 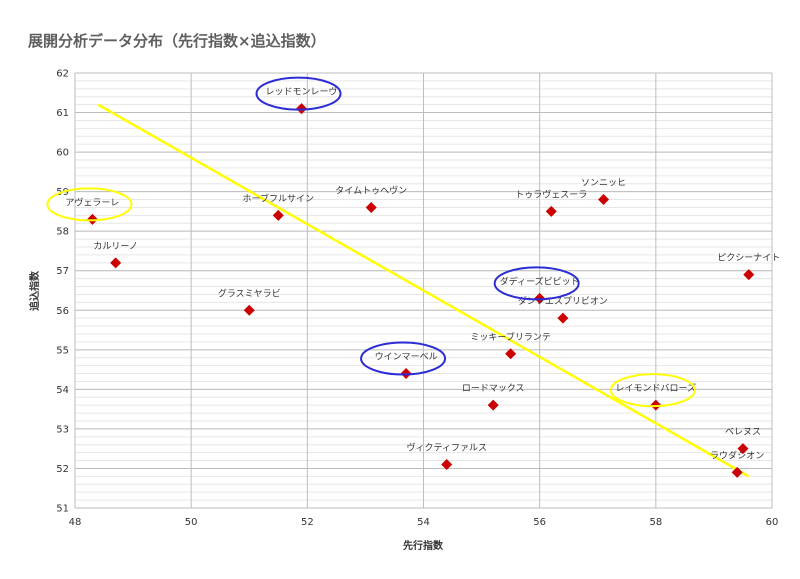 What do you see at coordinates (772, 522) in the screenshot?
I see `x-tick-label: 60` at bounding box center [772, 522].